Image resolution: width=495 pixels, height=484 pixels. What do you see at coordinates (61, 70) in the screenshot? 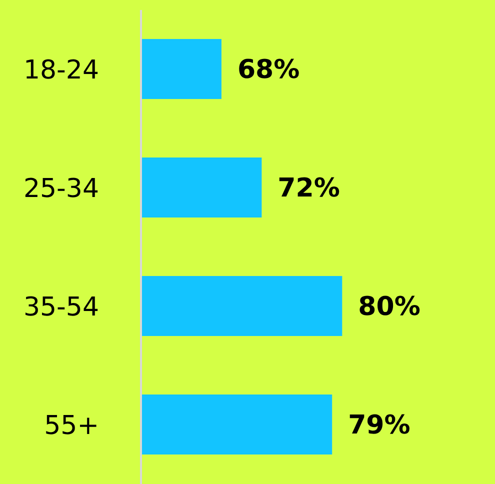
I see `y-tick-label: 18-24` at bounding box center [61, 70].